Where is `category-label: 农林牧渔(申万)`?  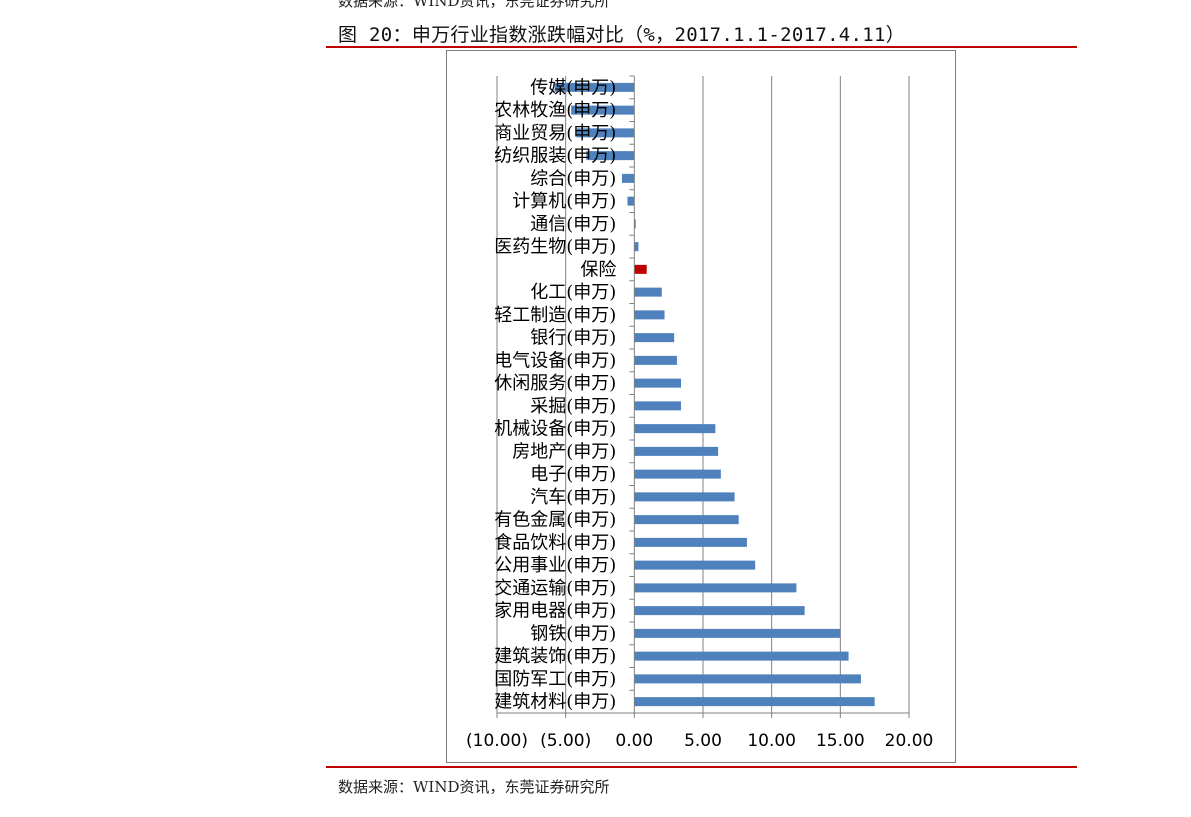
category-label: 农林牧渔(申万) is located at coordinates (555, 110).